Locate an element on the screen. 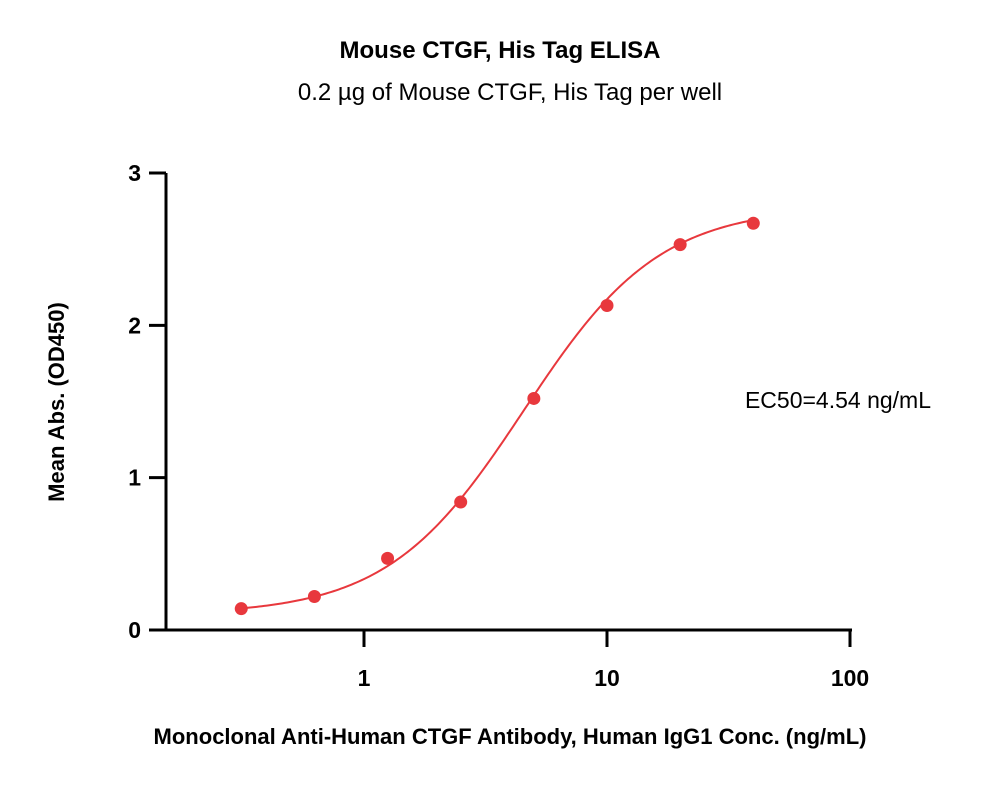 This screenshot has width=1000, height=786. x-tick-label: 100 is located at coordinates (850, 678).